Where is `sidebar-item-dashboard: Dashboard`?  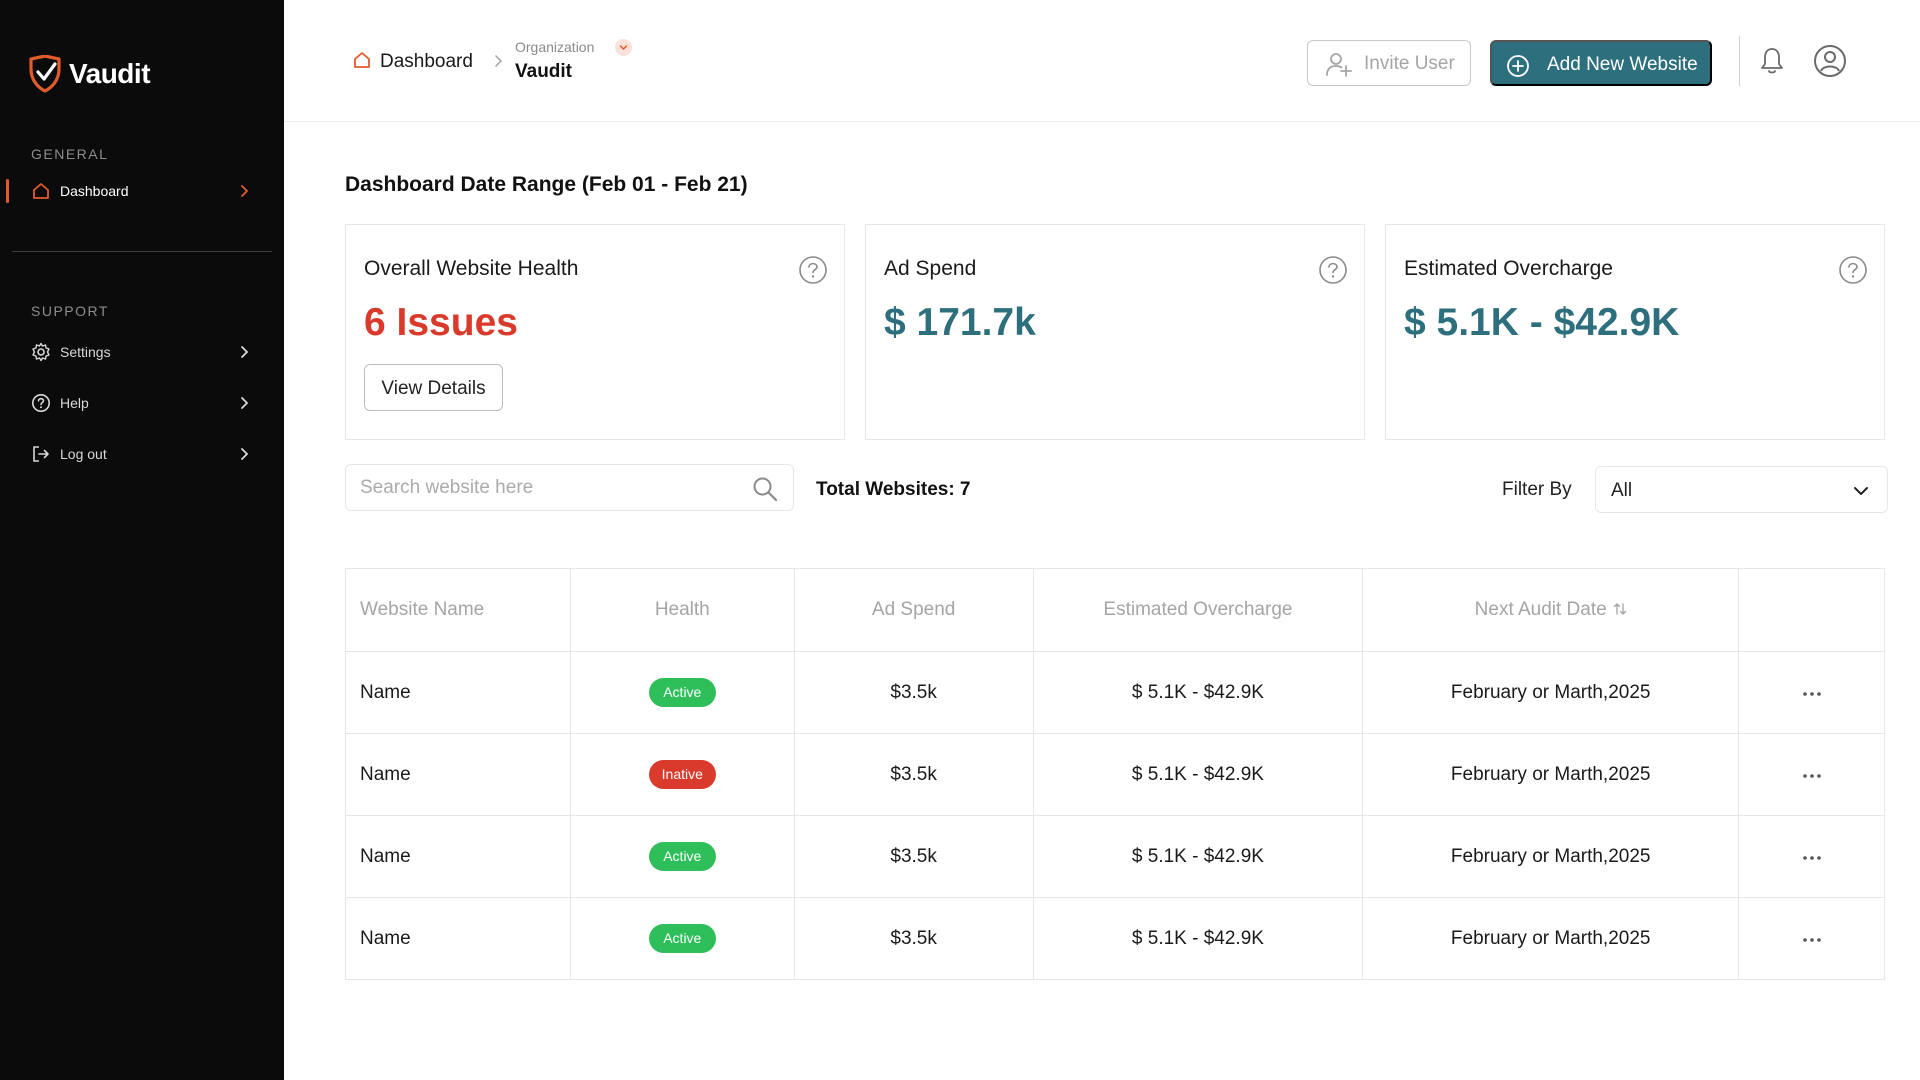
sidebar-item-dashboard: Dashboard is located at coordinates (142, 191).